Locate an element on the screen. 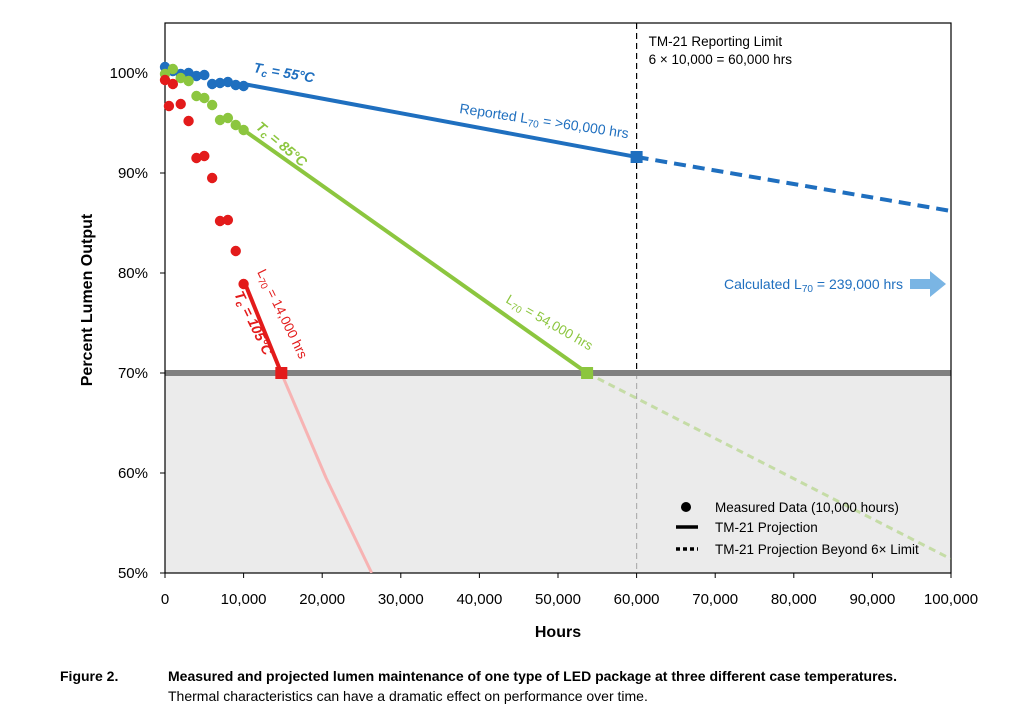 This screenshot has height=726, width=1024. x-tick-label: 80,000 is located at coordinates (794, 599).